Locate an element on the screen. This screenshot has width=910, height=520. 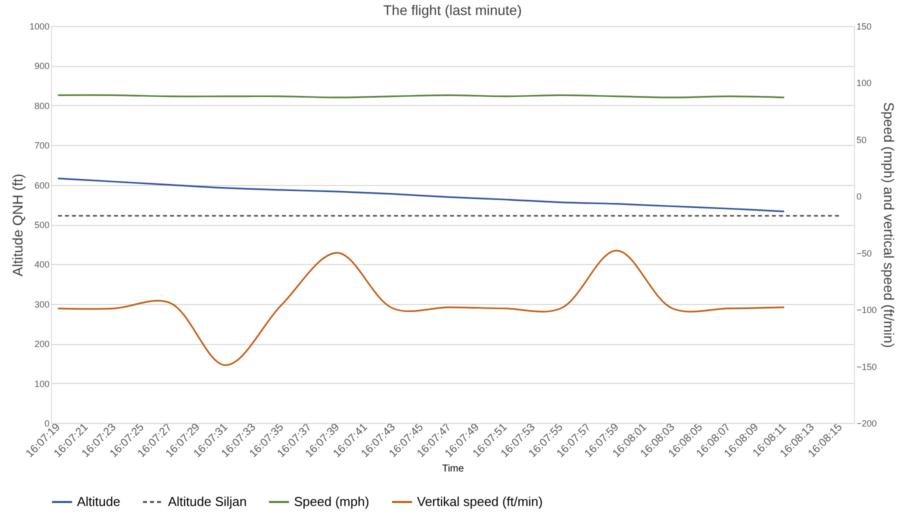
y2-tick-label: −200 is located at coordinates (866, 423).